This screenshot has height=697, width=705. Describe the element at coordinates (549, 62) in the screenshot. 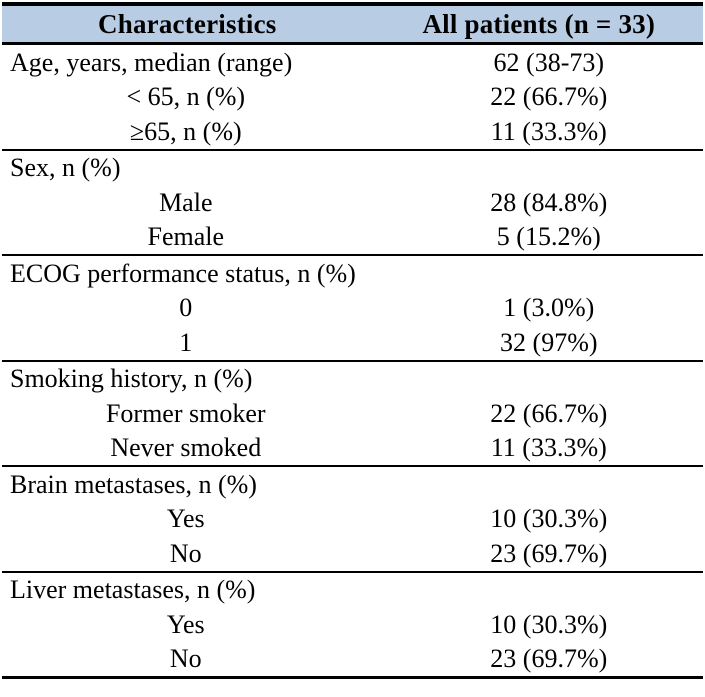

I see `row-value-cell: 62 (38-73)` at that location.